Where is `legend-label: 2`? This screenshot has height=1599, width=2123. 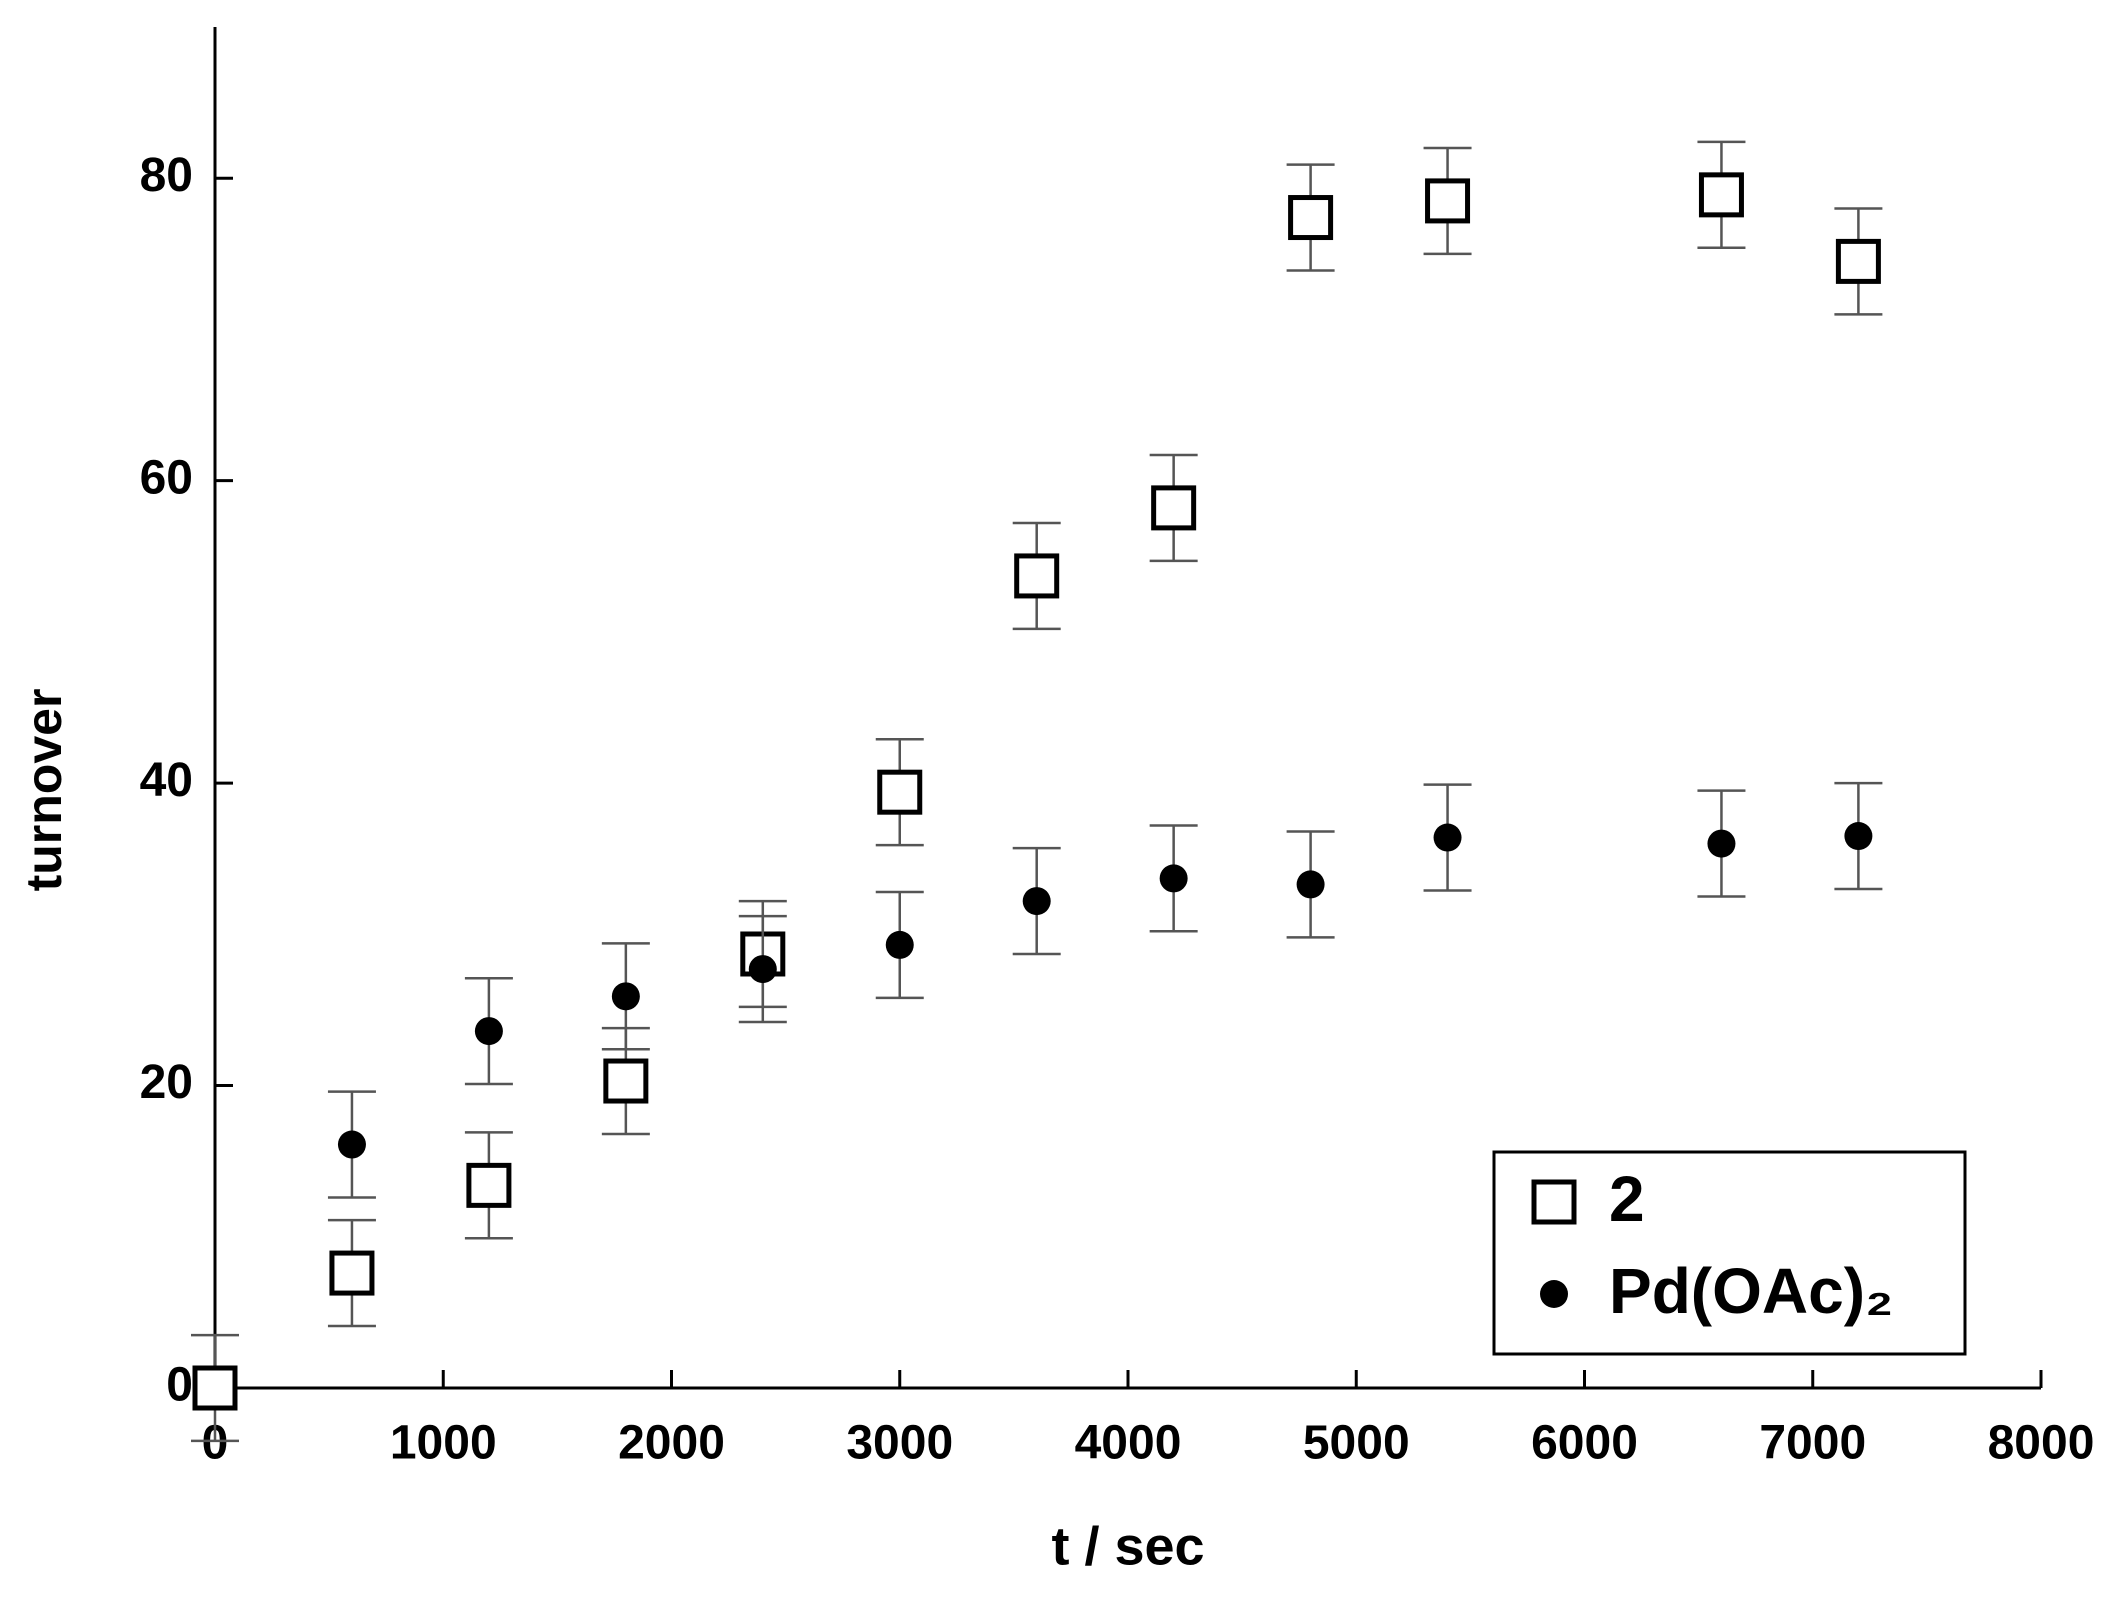
legend-label: 2 is located at coordinates (1627, 1199).